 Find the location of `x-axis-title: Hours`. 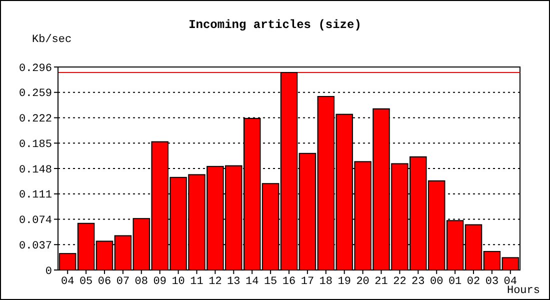

x-axis-title: Hours is located at coordinates (523, 291).